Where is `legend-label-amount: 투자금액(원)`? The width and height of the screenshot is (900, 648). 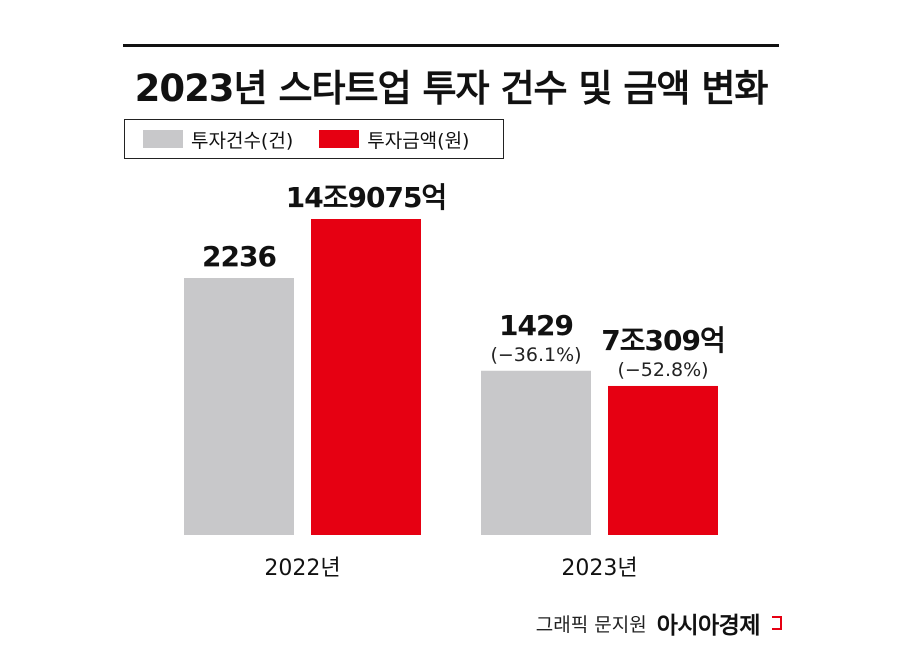 legend-label-amount: 투자금액(원) is located at coordinates (418, 140).